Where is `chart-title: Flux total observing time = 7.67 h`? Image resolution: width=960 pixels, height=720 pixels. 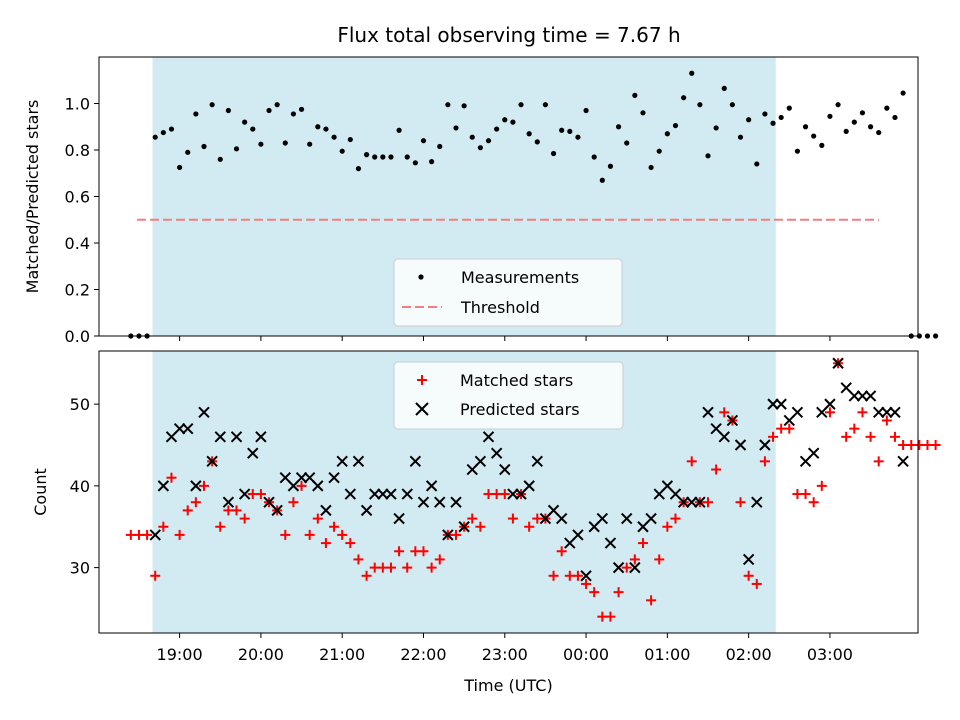 chart-title: Flux total observing time = 7.67 h is located at coordinates (508, 35).